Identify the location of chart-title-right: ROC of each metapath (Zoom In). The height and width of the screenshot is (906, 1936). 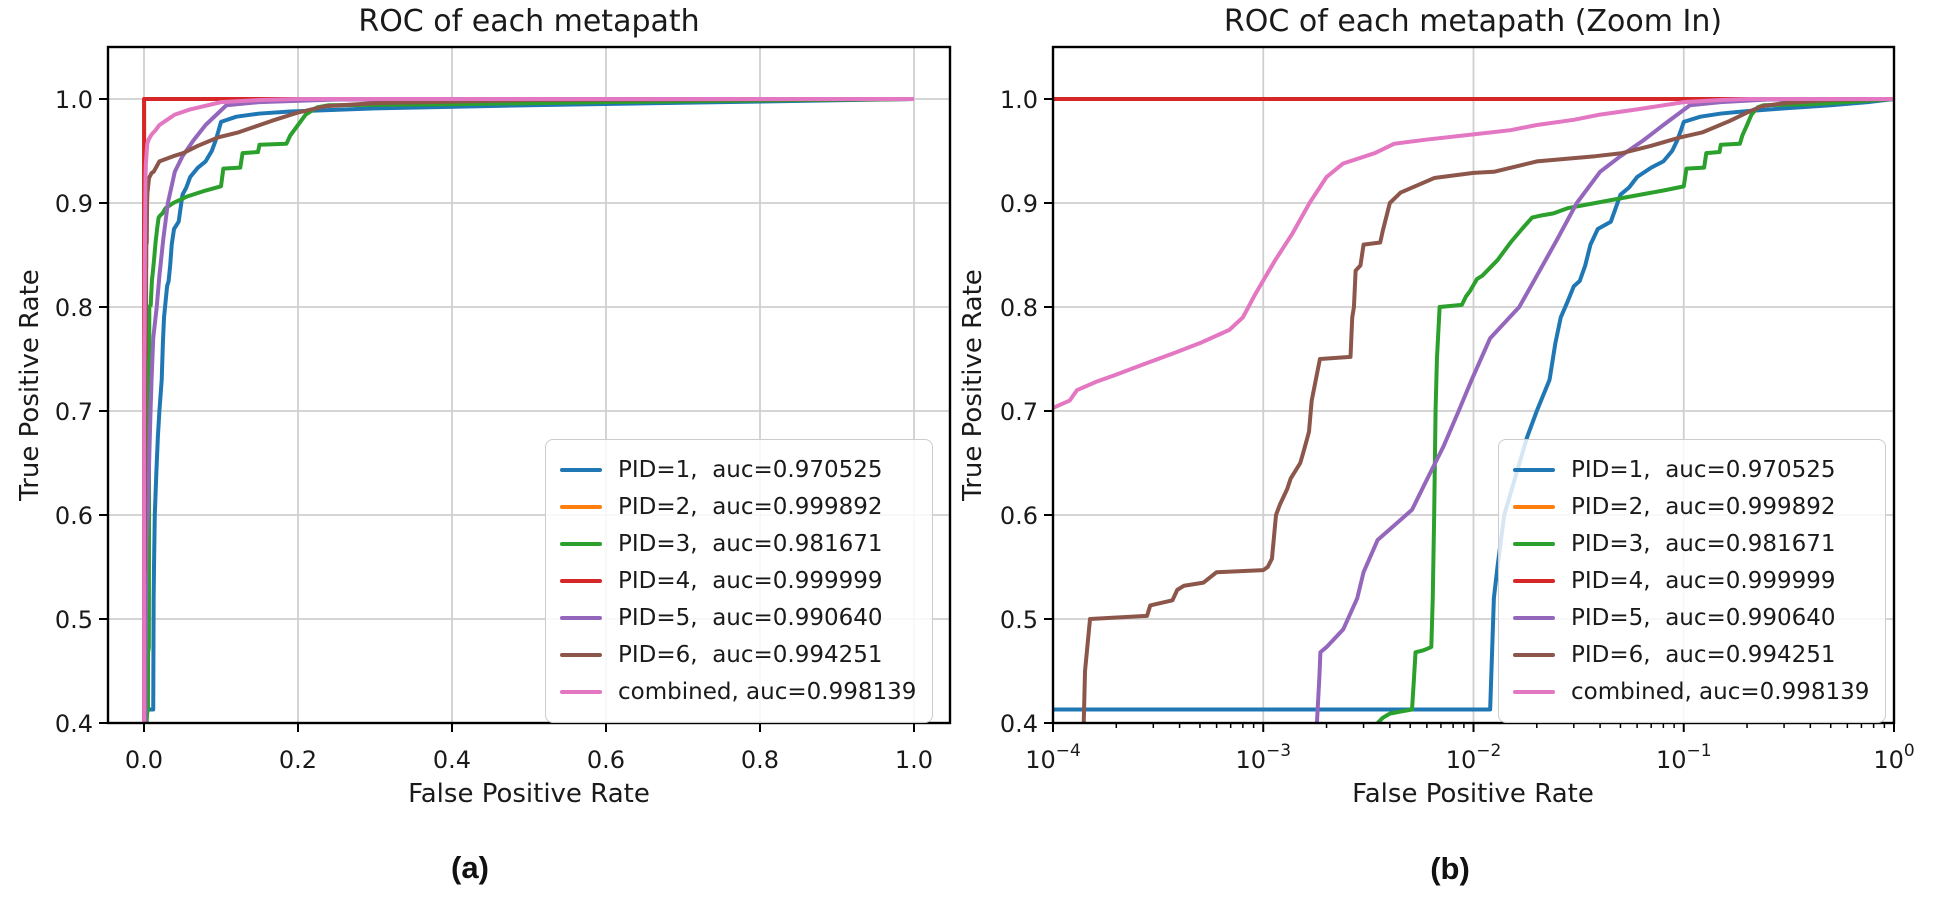
(1473, 21).